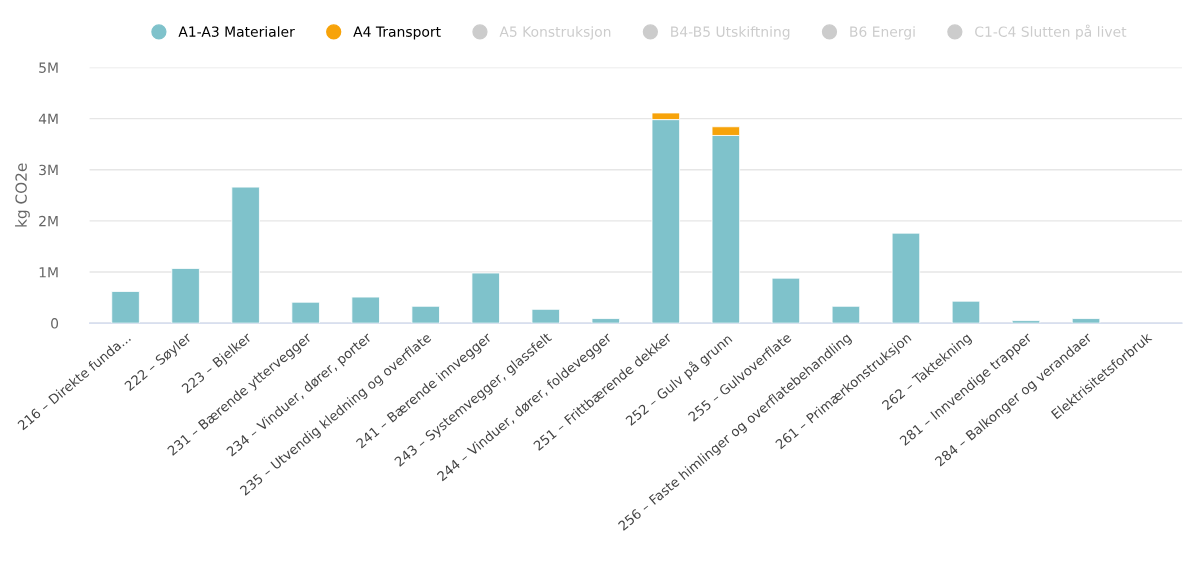  I want to click on legend-label: A1-A3 Materialer, so click(236, 31).